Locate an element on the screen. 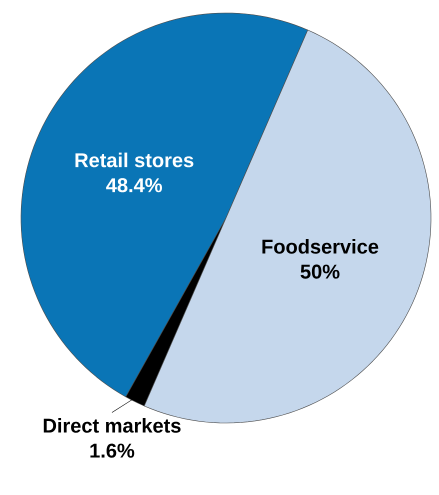  slice-label: Foodservice is located at coordinates (320, 246).